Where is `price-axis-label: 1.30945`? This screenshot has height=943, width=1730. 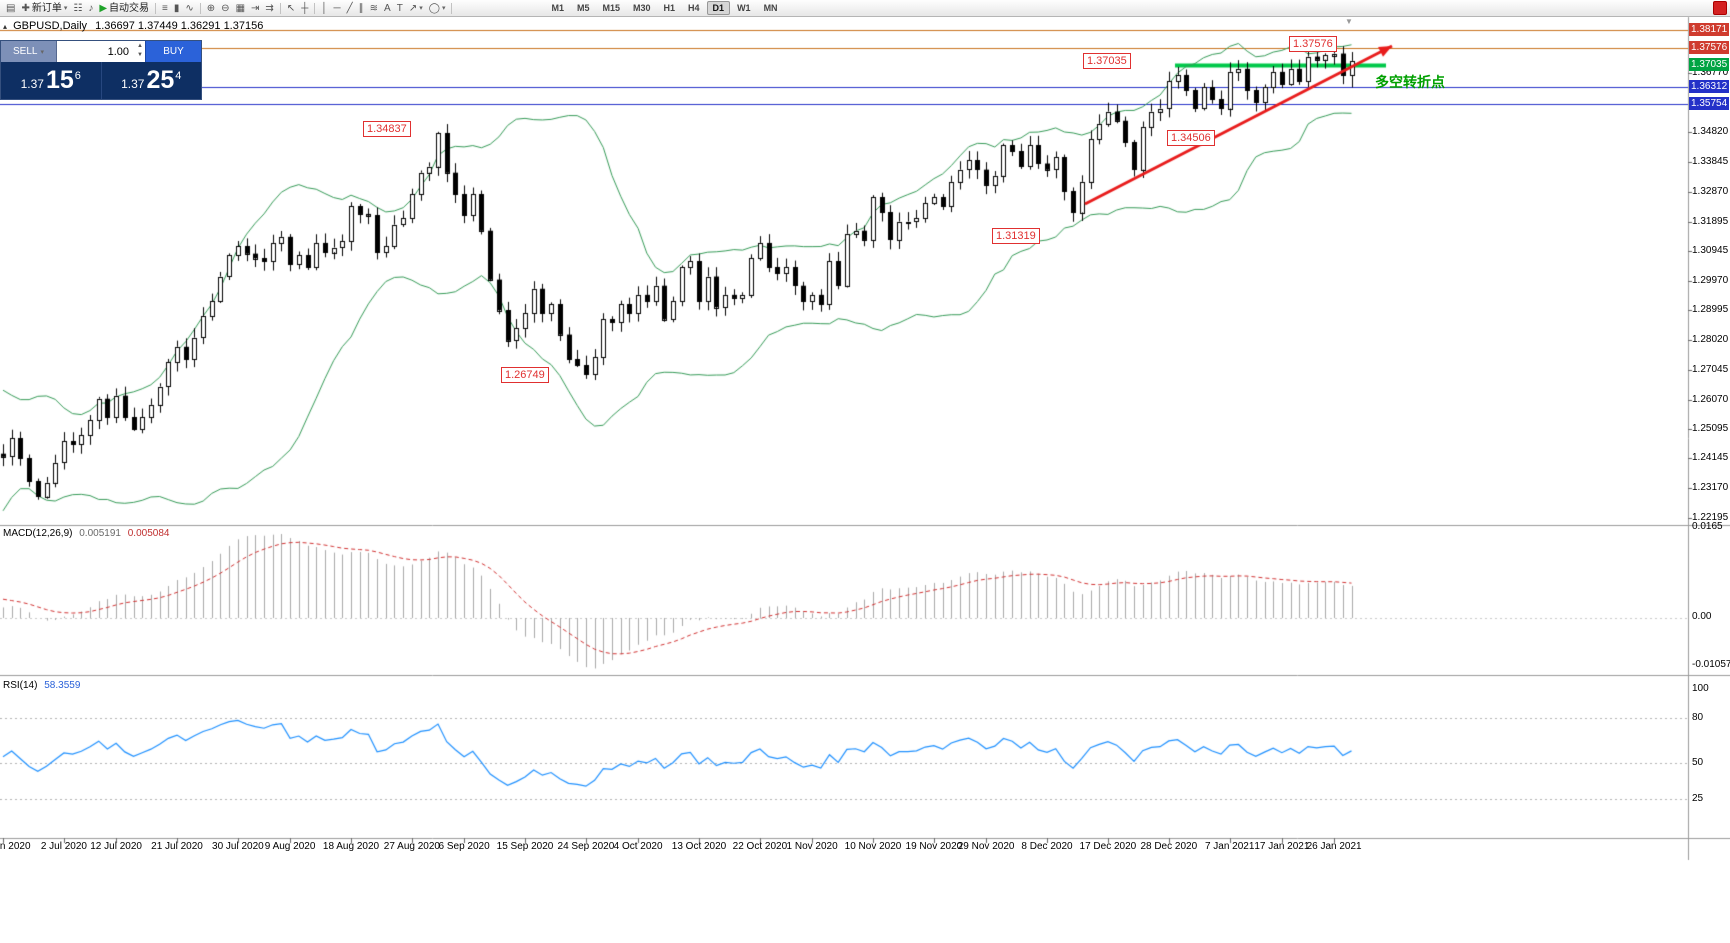
price-axis-label: 1.30945 is located at coordinates (1710, 250).